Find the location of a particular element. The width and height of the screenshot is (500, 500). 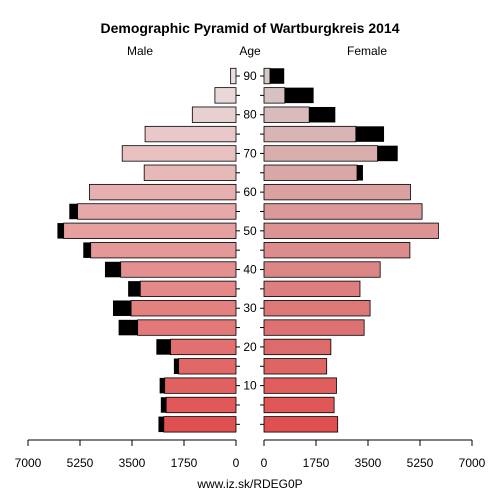

male-x-tick-label: 1750 is located at coordinates (184, 463).